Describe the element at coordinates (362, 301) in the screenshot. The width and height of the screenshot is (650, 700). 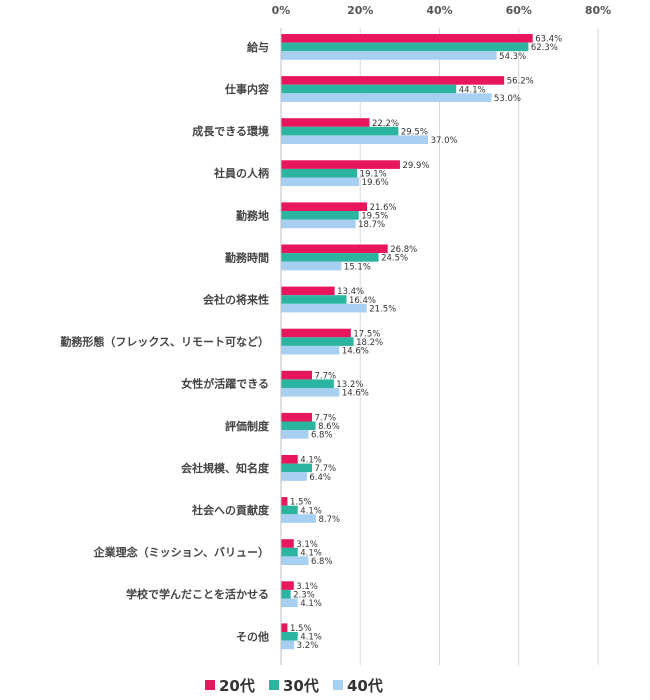
I see `data-label: 16.4%` at that location.